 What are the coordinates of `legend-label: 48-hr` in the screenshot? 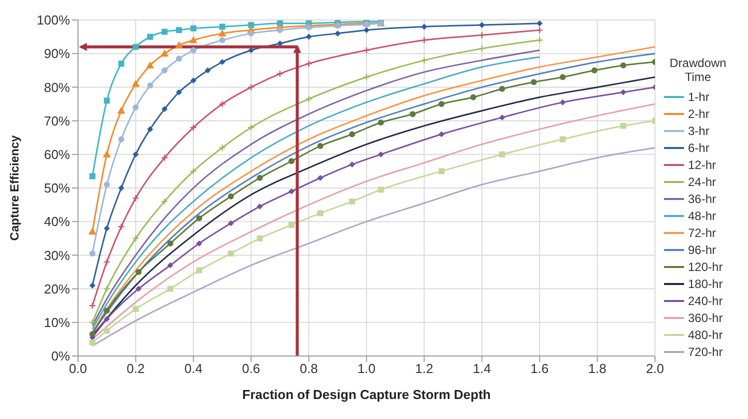 It's located at (702, 215).